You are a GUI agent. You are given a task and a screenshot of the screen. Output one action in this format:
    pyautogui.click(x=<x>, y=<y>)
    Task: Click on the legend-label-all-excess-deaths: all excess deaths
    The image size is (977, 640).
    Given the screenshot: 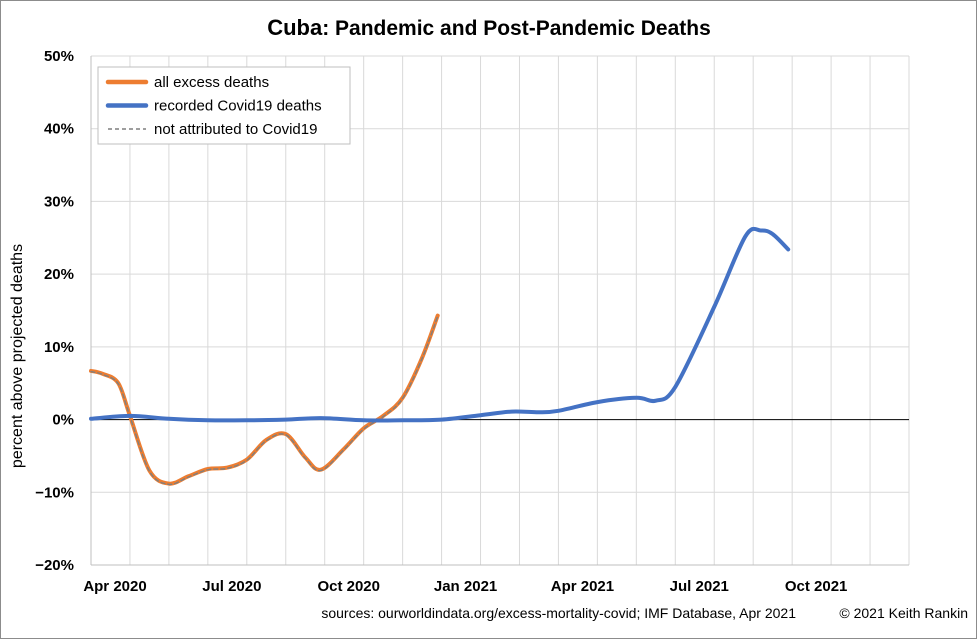 What is the action you would take?
    pyautogui.click(x=211, y=82)
    